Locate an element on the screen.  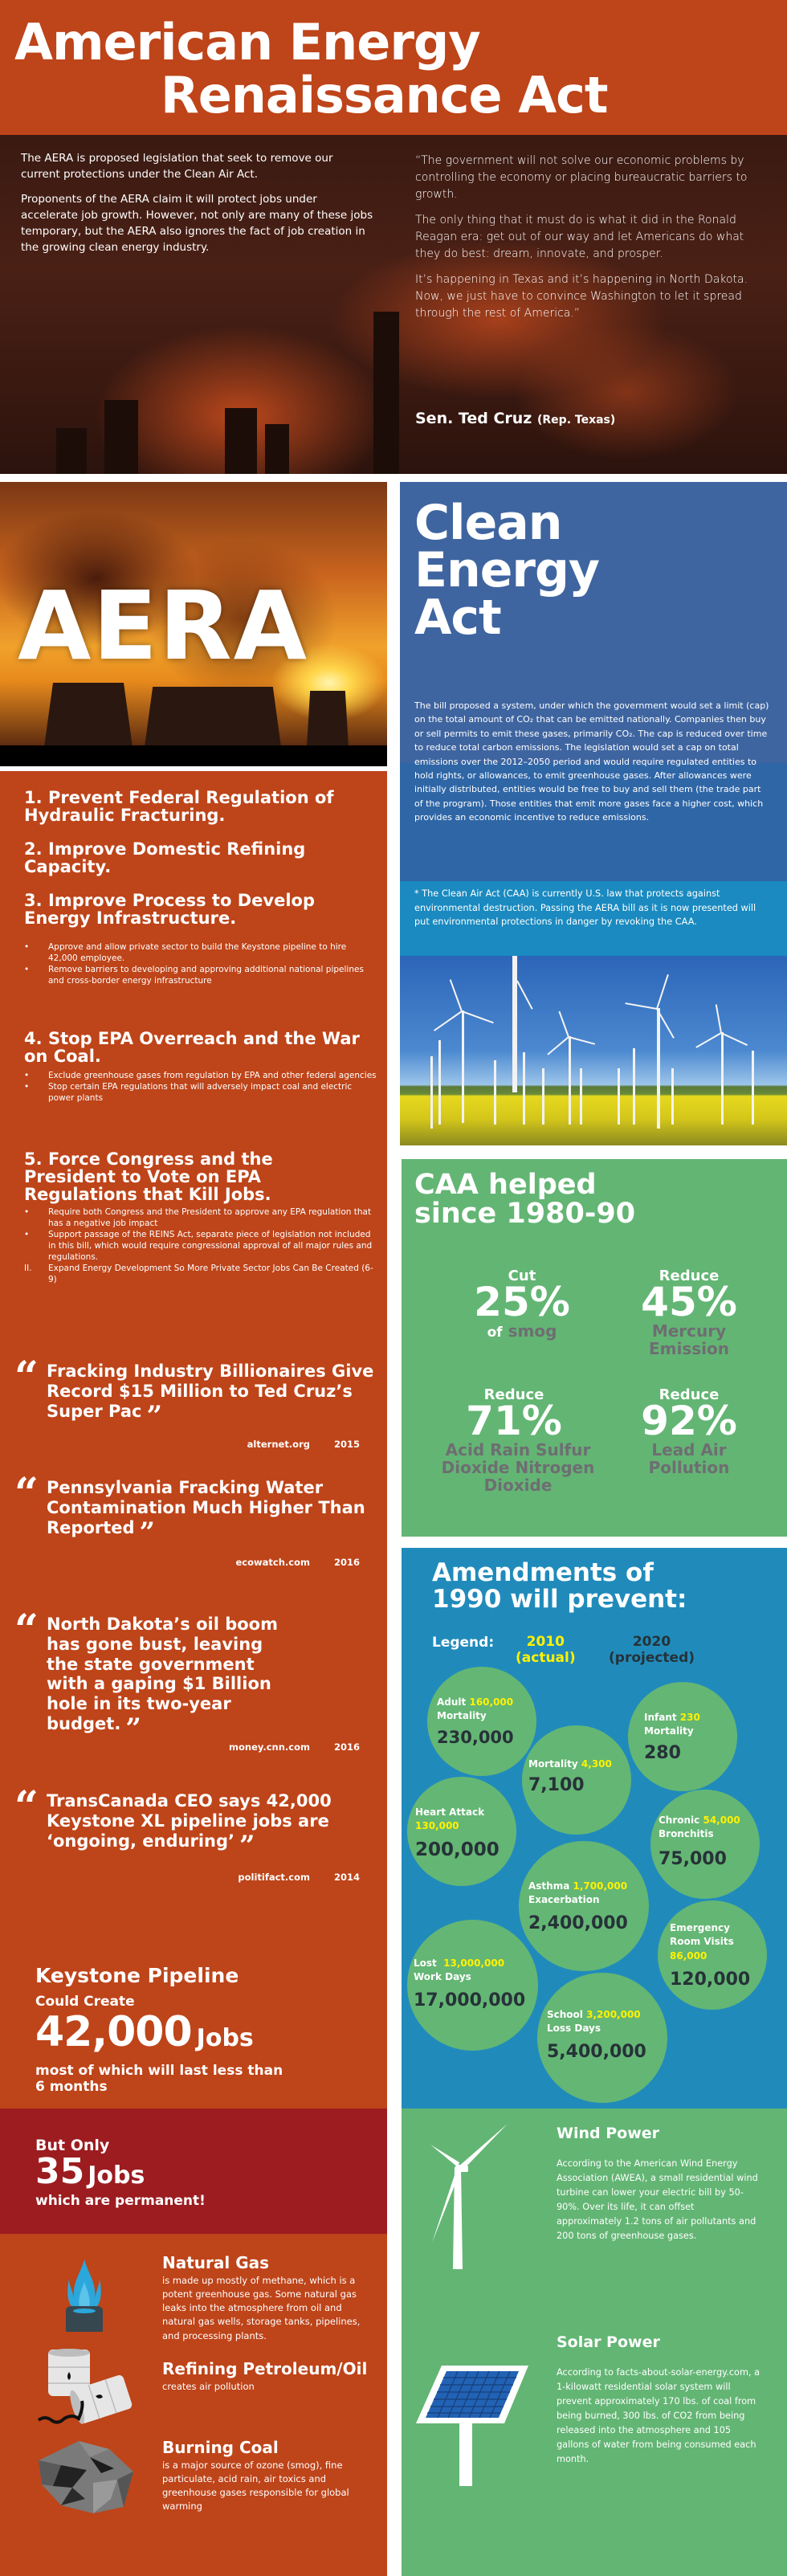
renewables-panel is located at coordinates (594, 2342).